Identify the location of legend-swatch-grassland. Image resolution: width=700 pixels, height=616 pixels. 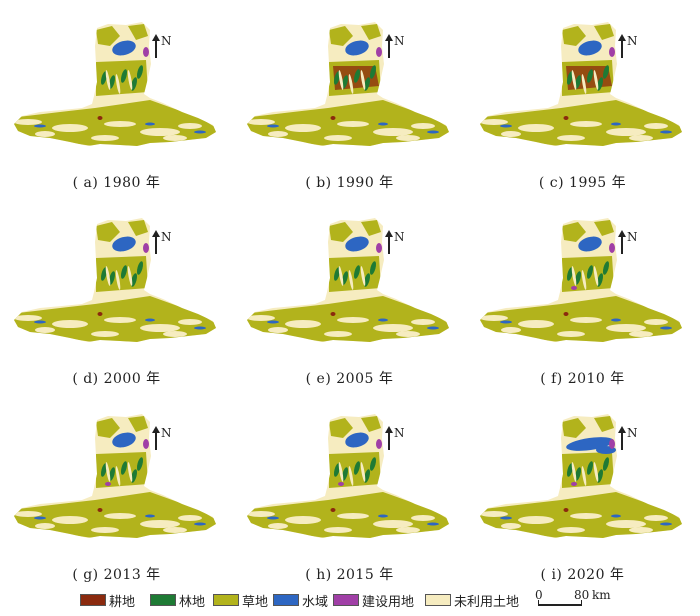
(226, 600).